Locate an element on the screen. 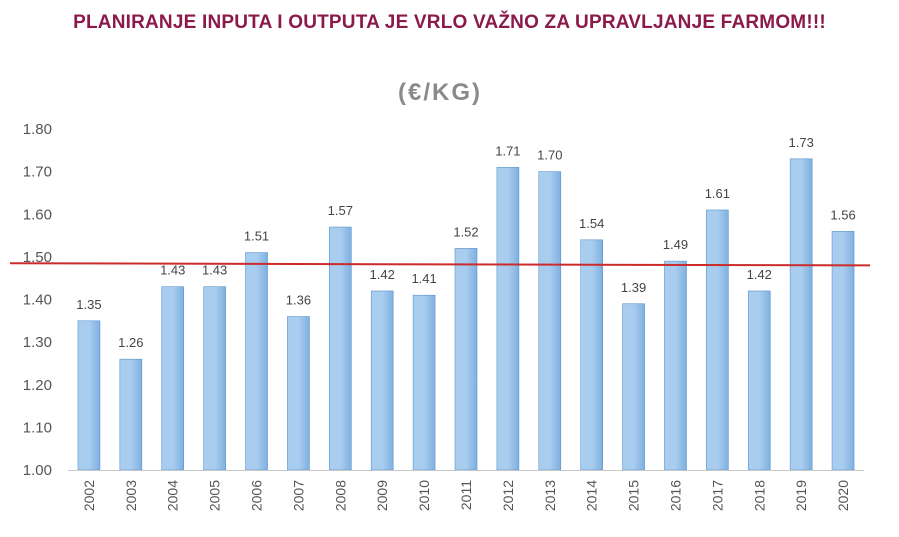 Image resolution: width=899 pixels, height=537 pixels. bar-2005 is located at coordinates (214, 378).